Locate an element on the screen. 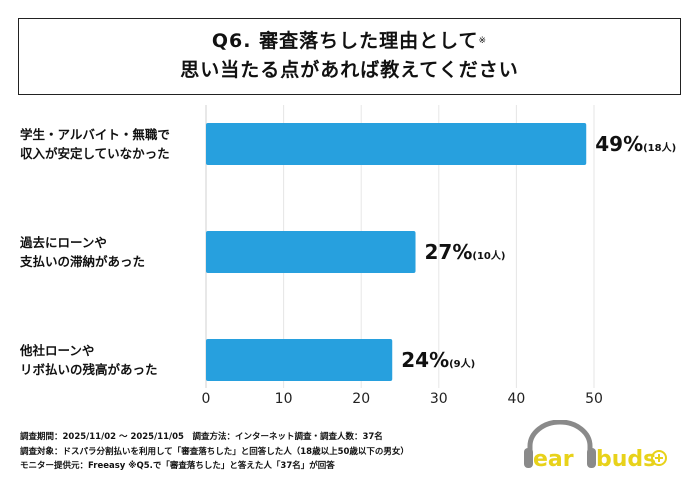  percent-label: 49% is located at coordinates (619, 144).